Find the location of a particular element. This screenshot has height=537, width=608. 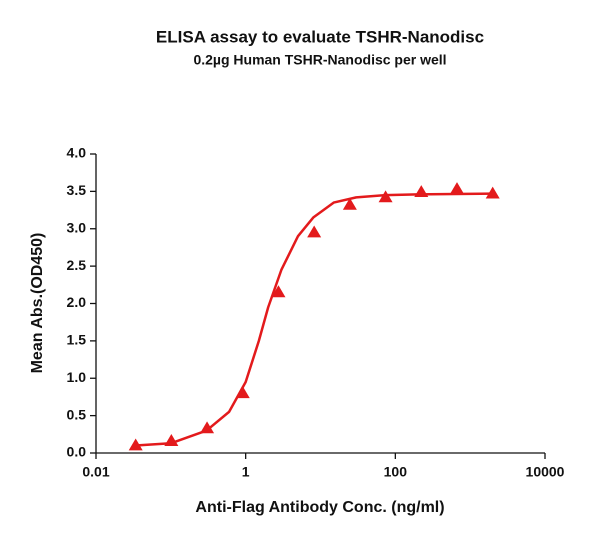

x-tick-label: 10000 is located at coordinates (545, 472).